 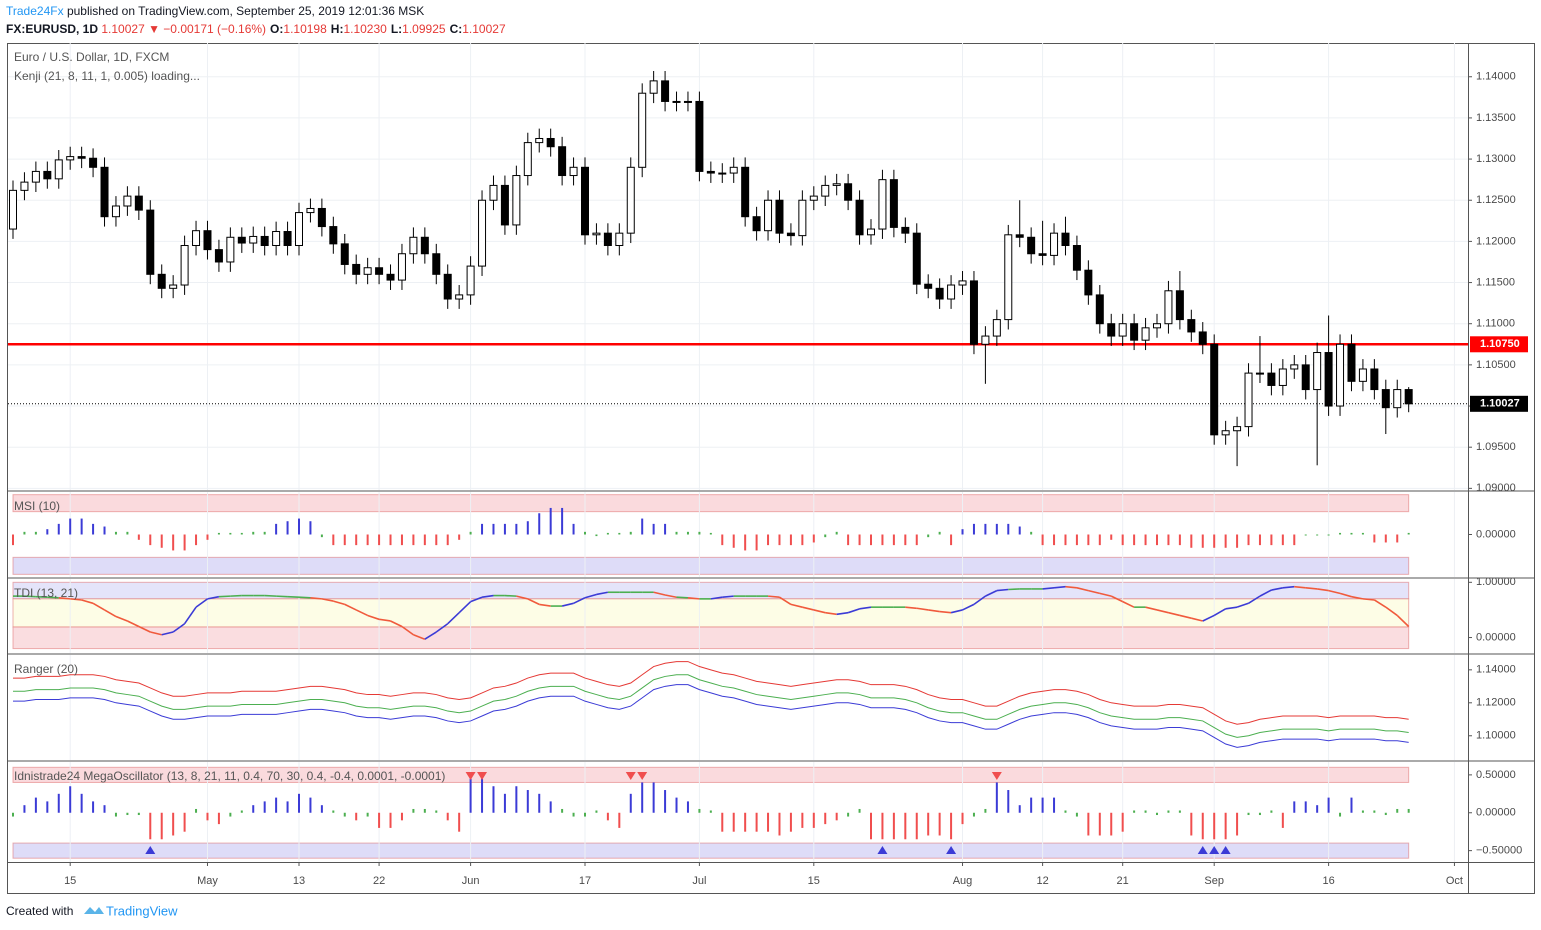 I want to click on x-tick-label: Aug, so click(x=963, y=881).